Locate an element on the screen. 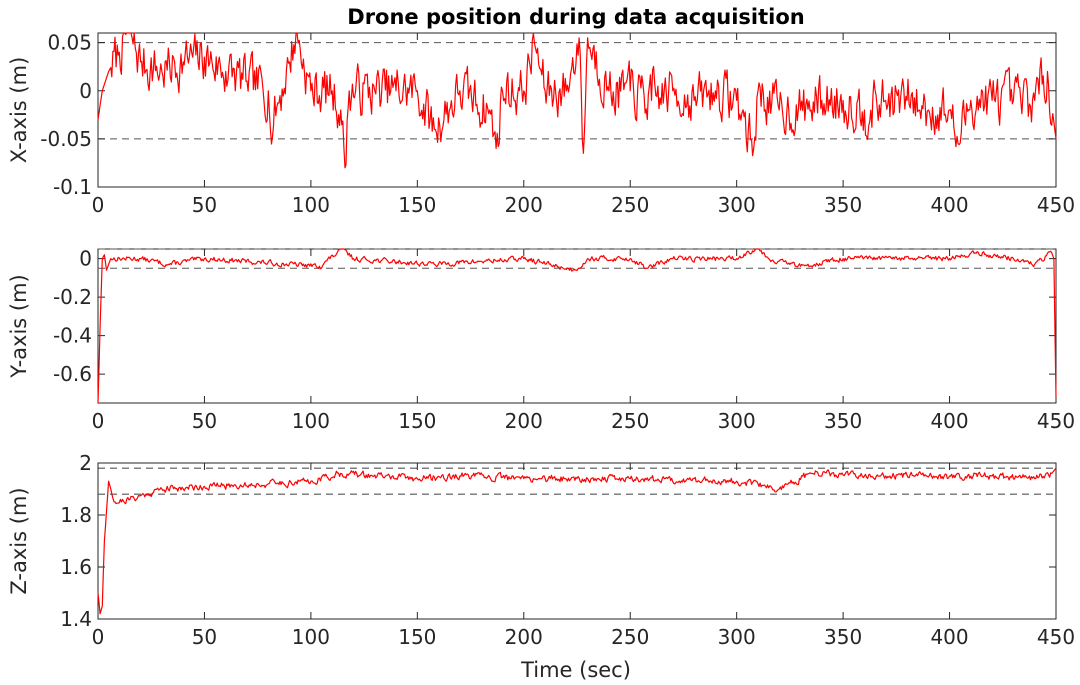 The width and height of the screenshot is (1080, 685). x-tick-label-x-250: 250 is located at coordinates (630, 205).